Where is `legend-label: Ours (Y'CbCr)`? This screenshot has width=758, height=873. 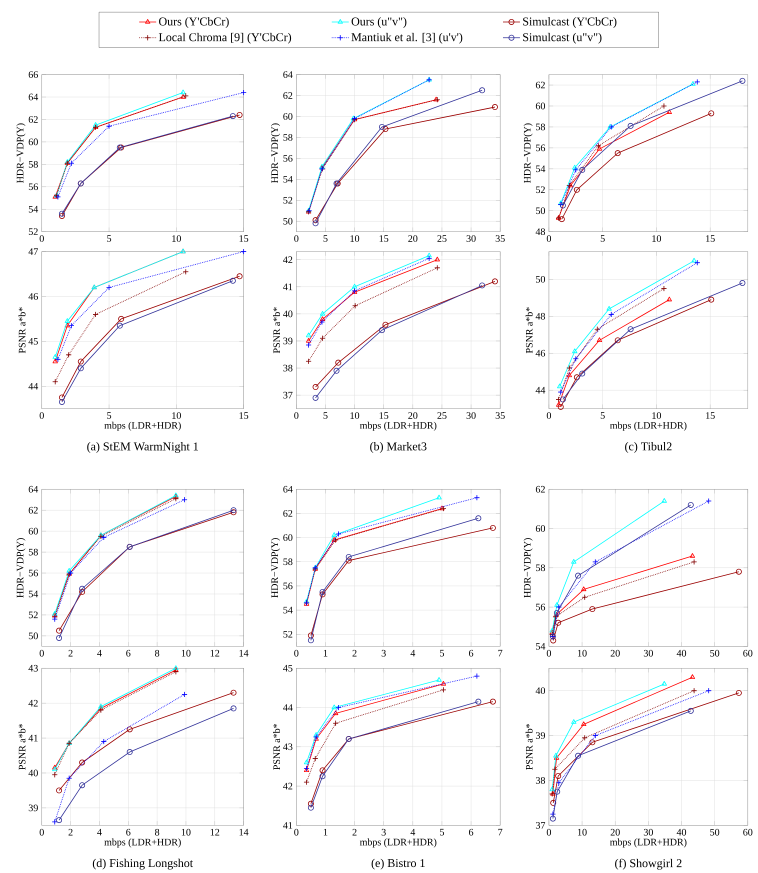 legend-label: Ours (Y'CbCr) is located at coordinates (194, 22).